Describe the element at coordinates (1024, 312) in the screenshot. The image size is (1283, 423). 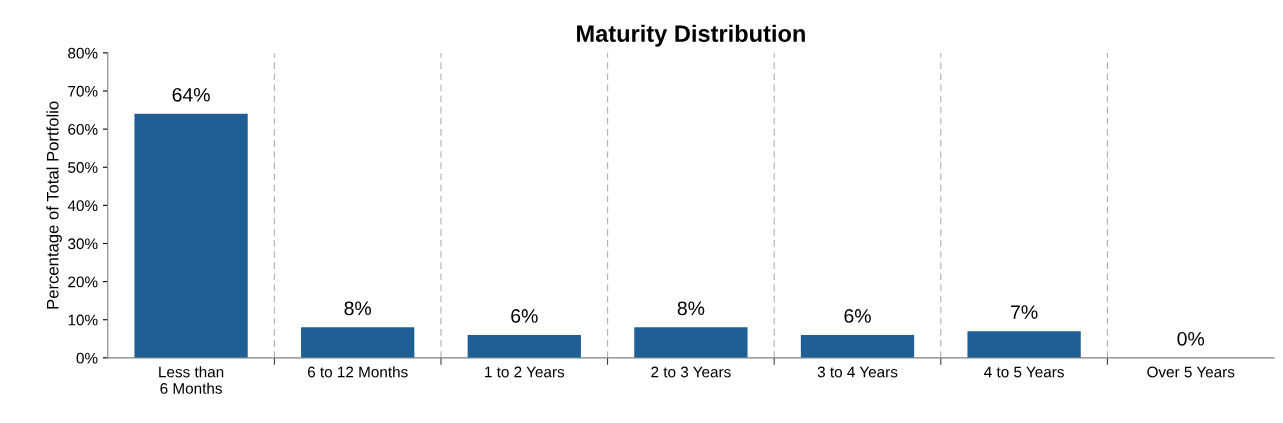
I see `data-label: 7%` at that location.